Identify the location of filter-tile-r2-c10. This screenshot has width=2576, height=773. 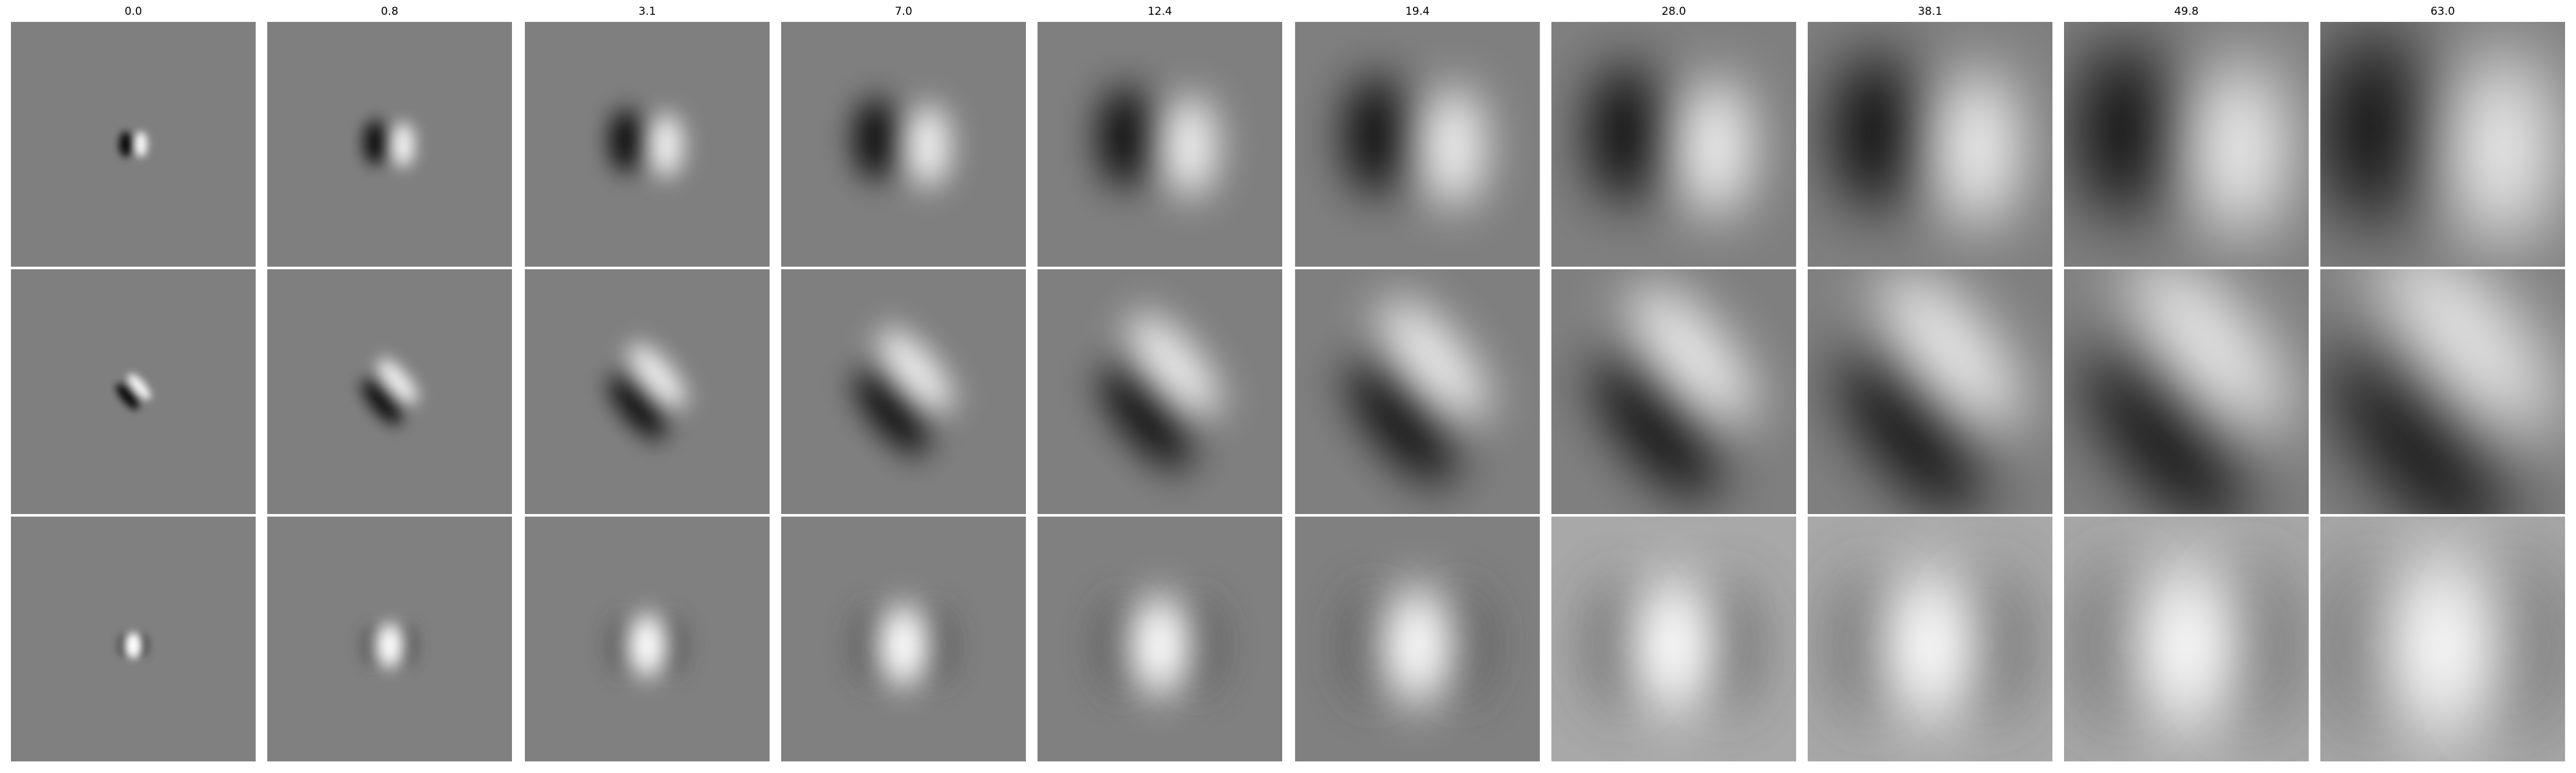
(2442, 391).